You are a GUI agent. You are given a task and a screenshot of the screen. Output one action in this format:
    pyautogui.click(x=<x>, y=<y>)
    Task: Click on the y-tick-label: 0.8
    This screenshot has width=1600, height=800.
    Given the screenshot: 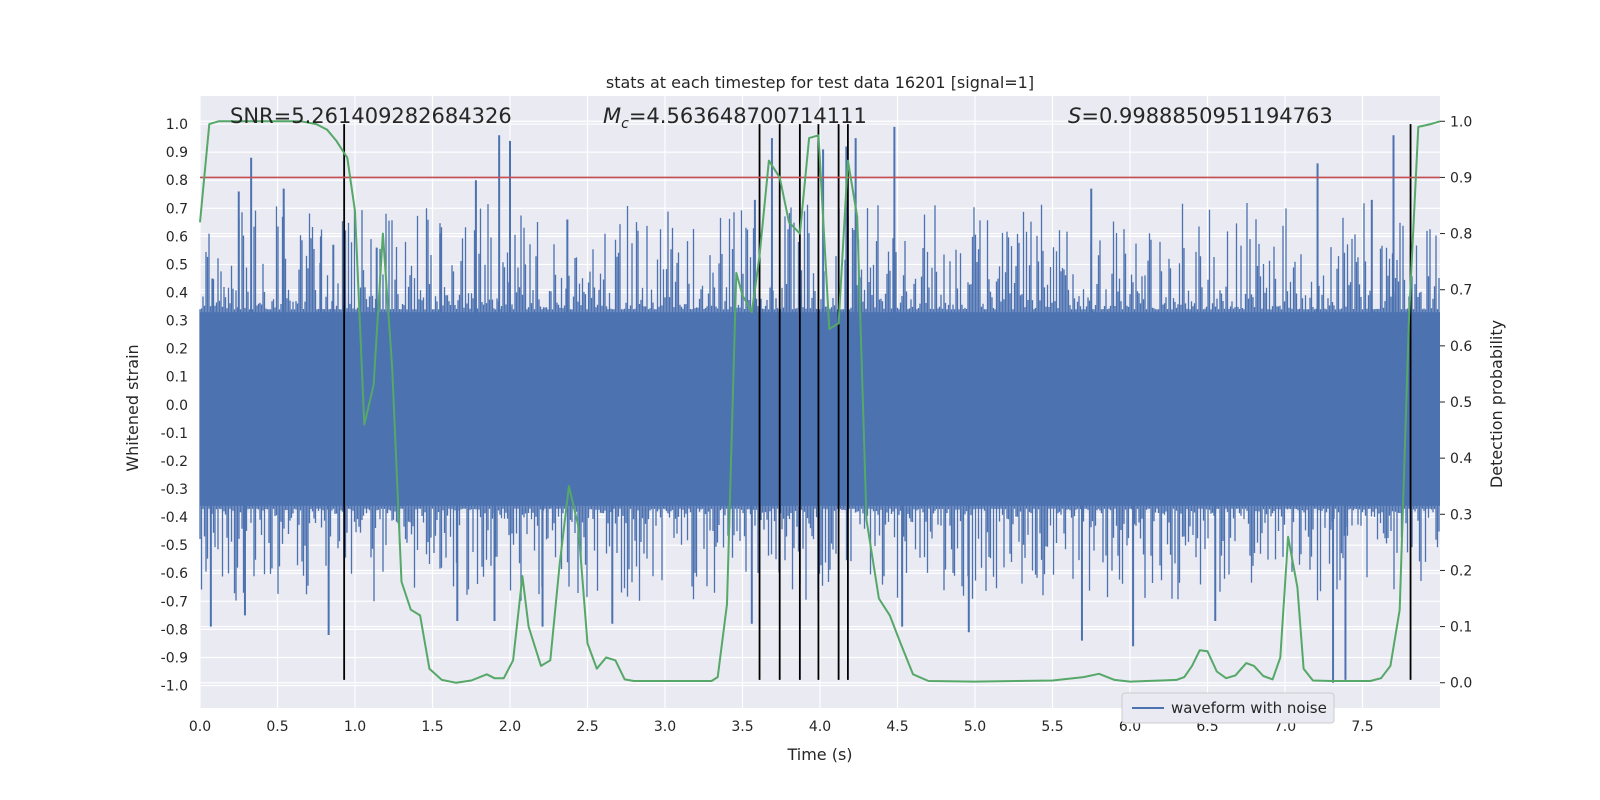 What is the action you would take?
    pyautogui.click(x=177, y=181)
    